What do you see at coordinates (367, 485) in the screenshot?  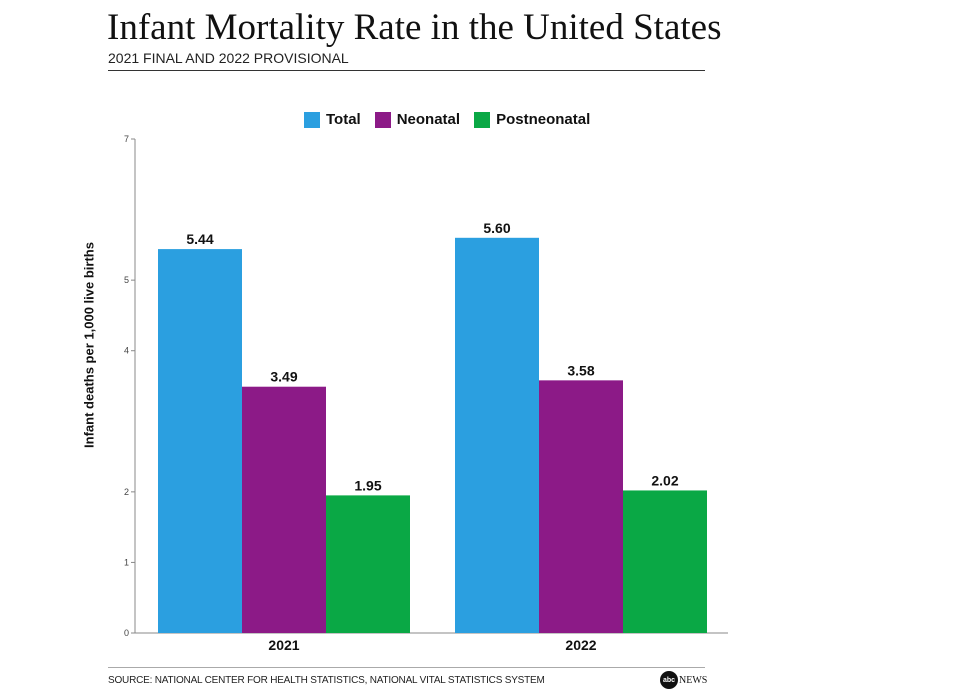 I see `data-label-postneonatal-2021: 1.95` at bounding box center [367, 485].